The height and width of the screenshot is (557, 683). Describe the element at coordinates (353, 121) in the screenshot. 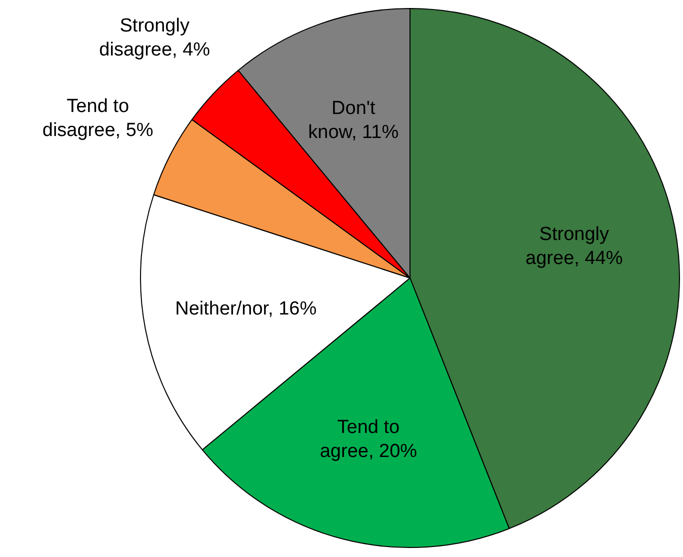

I see `slice-label: Don't know, 11%` at that location.